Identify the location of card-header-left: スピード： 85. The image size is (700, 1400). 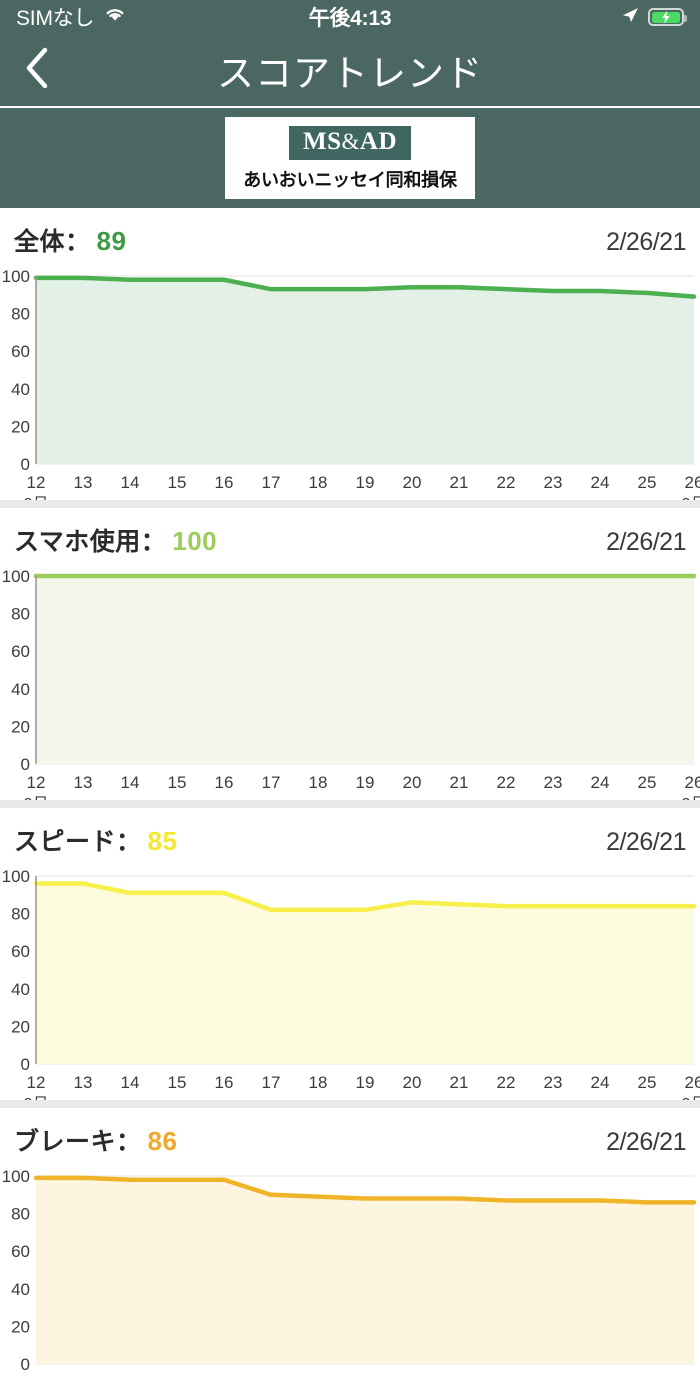
(95, 840).